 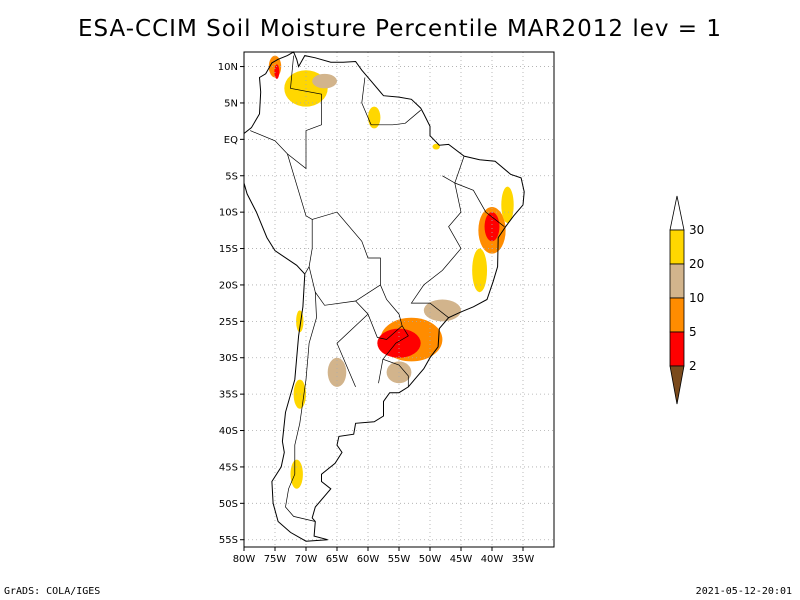 I want to click on lon-tick-label: 45W, so click(x=461, y=559).